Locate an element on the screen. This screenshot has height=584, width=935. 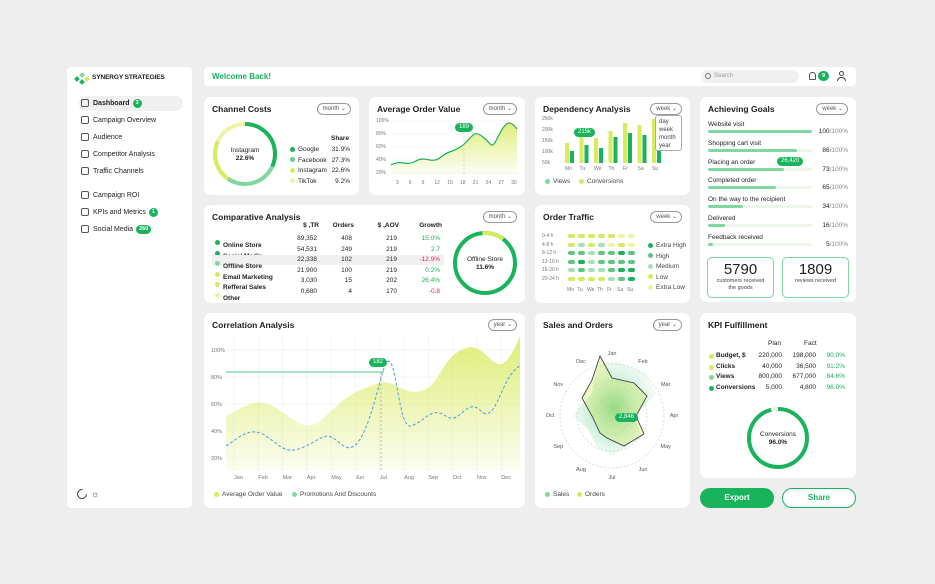
sidebar-item-label: KPIs and Metrics is located at coordinates (119, 212).